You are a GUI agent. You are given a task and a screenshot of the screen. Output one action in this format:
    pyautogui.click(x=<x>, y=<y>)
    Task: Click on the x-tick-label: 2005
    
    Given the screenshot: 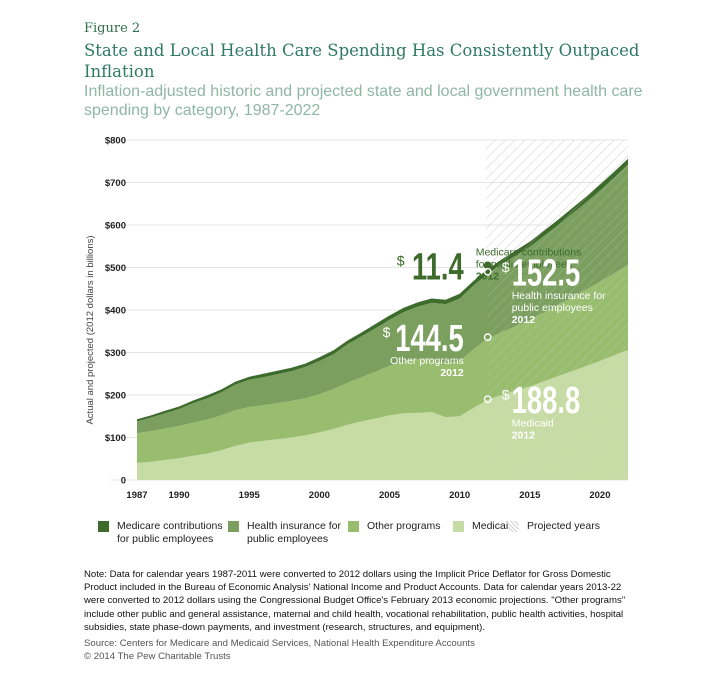 What is the action you would take?
    pyautogui.click(x=390, y=495)
    